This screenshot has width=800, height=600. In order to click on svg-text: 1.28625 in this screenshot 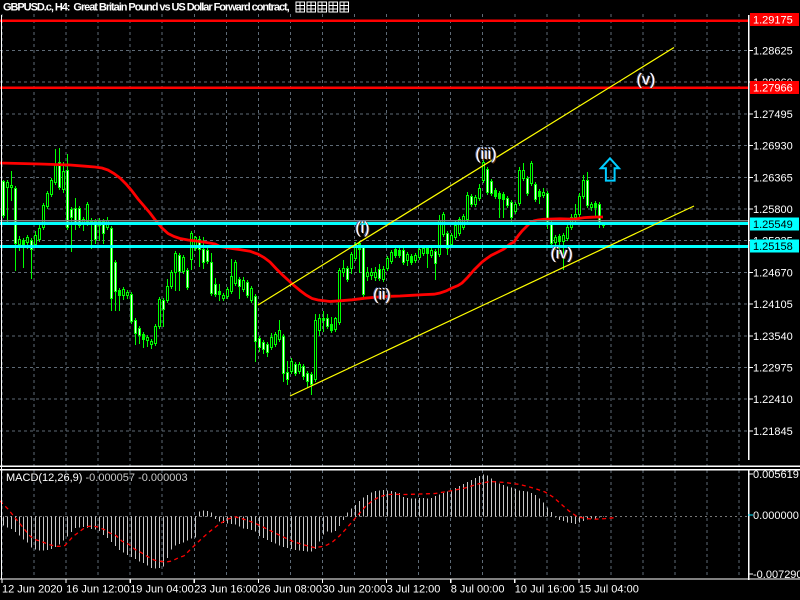, I will do `click(773, 52)`.